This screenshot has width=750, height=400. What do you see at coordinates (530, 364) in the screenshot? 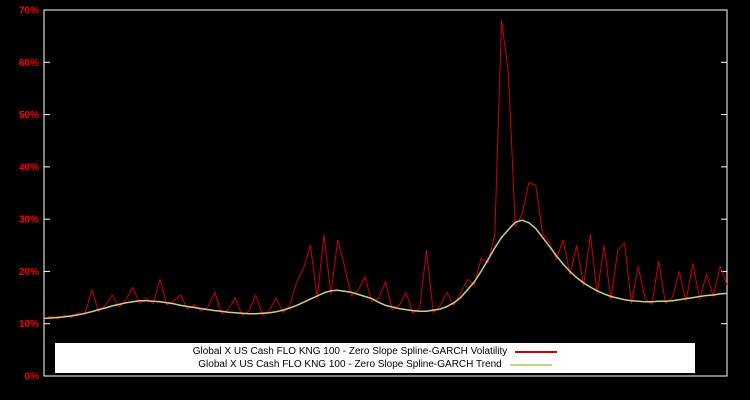
I see `legend-line-trend-icon` at bounding box center [530, 364].